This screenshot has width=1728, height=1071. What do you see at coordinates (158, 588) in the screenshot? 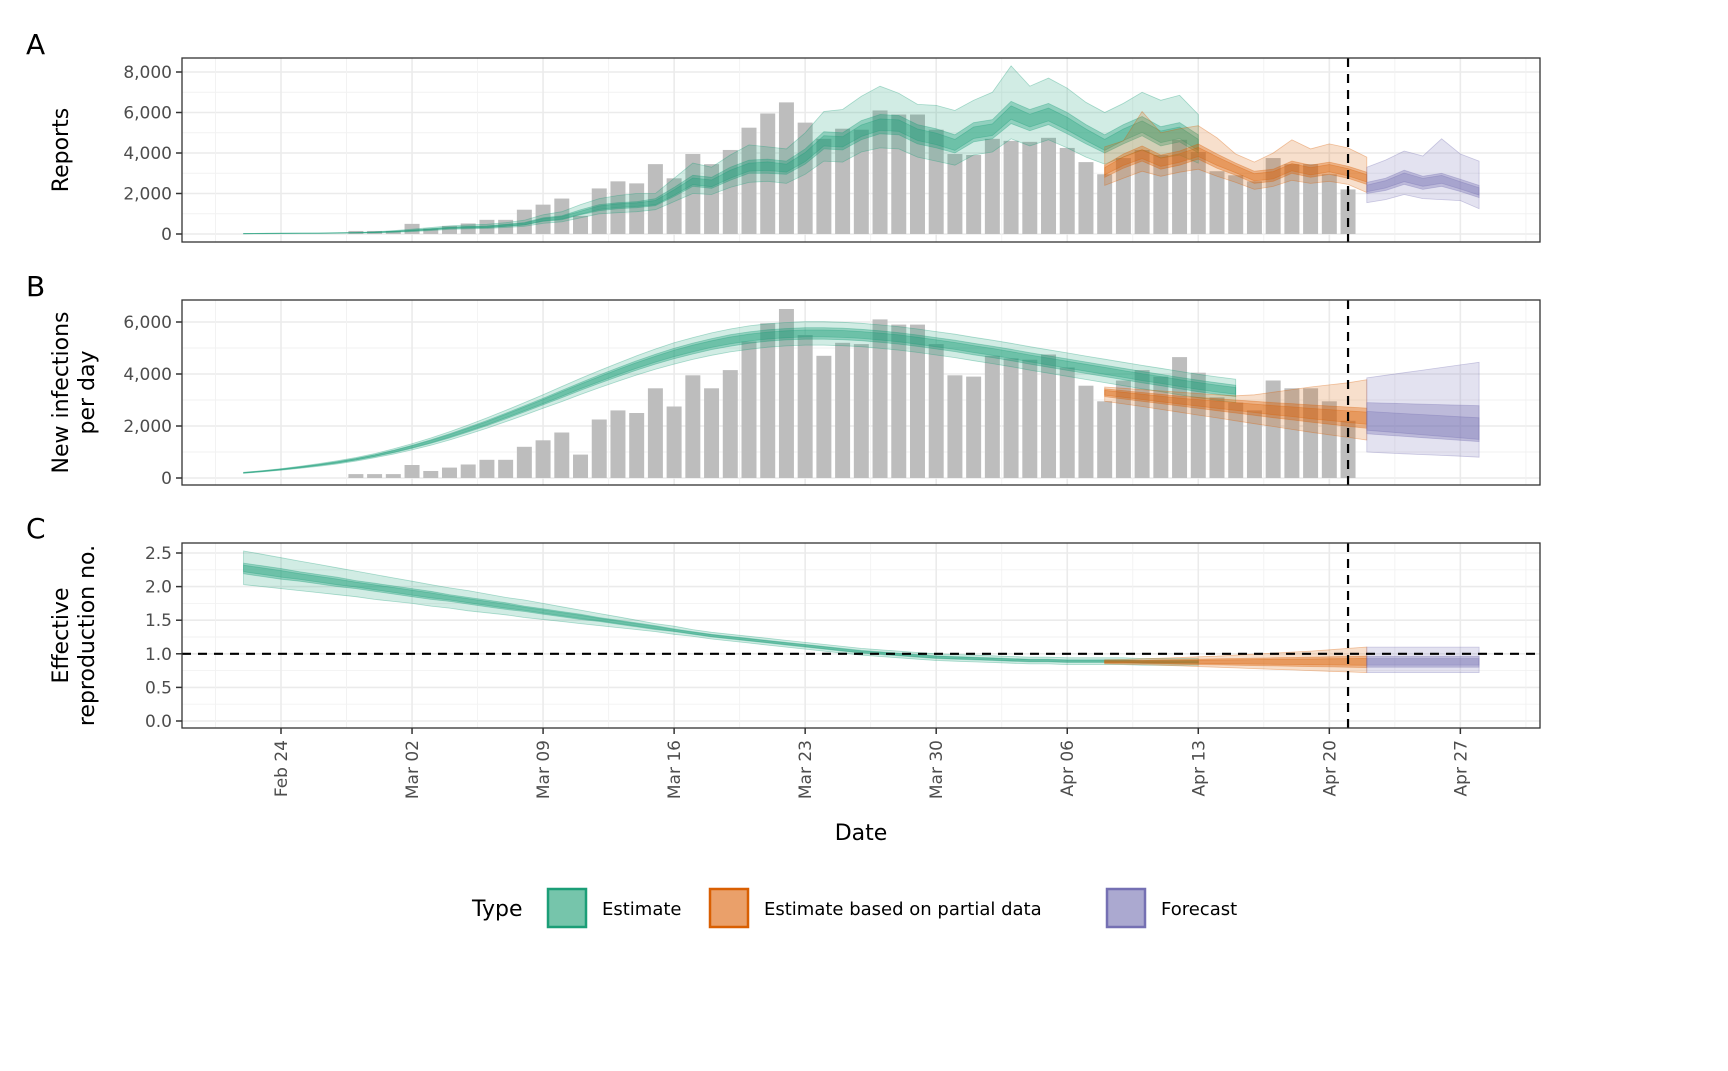
I see `y-tick-label: 2.0` at bounding box center [158, 588].